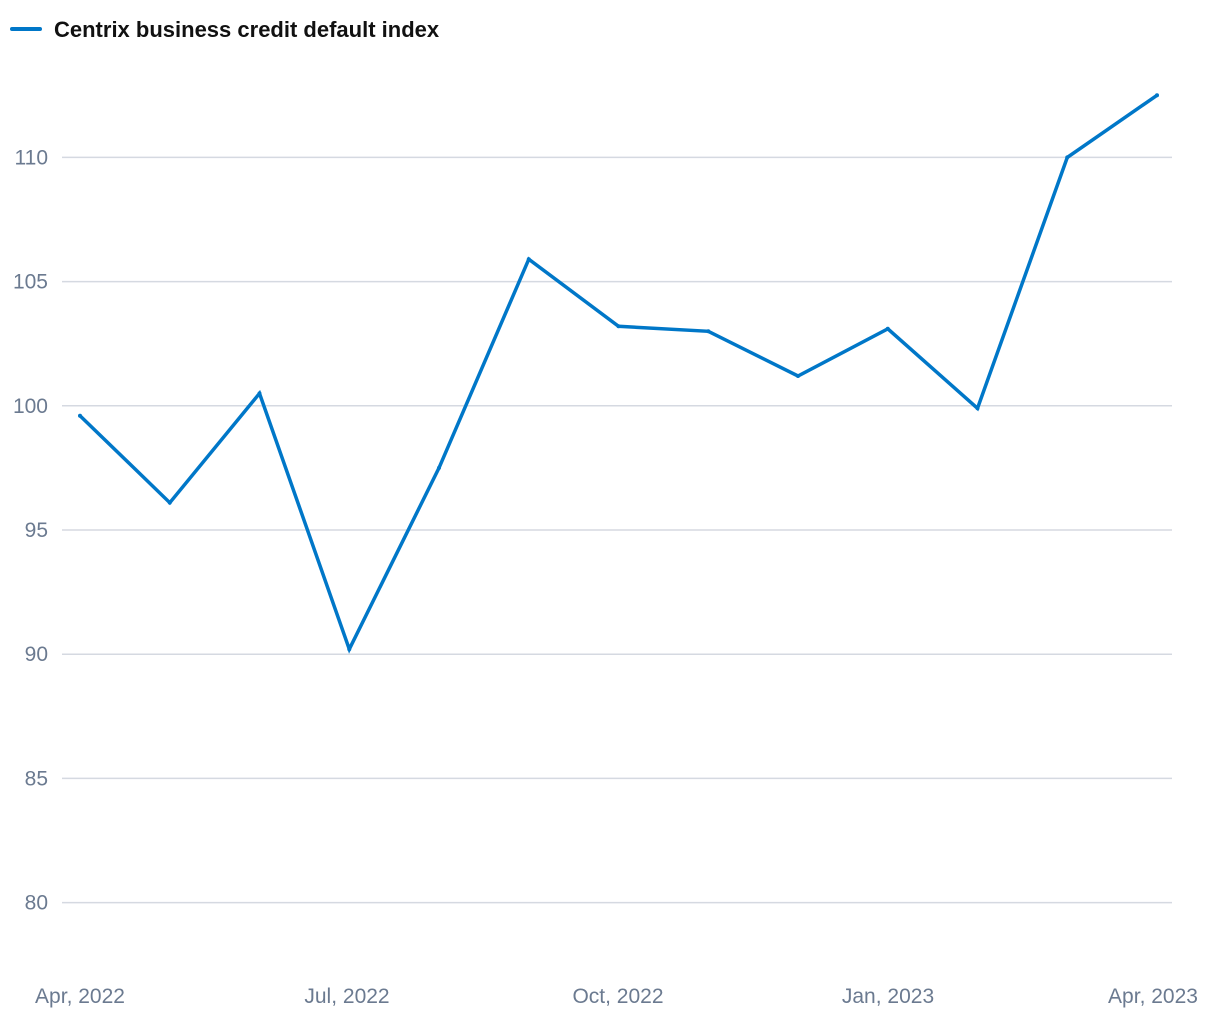  I want to click on y-axis: 80 85 90 95 100 105 110, so click(30, 530).